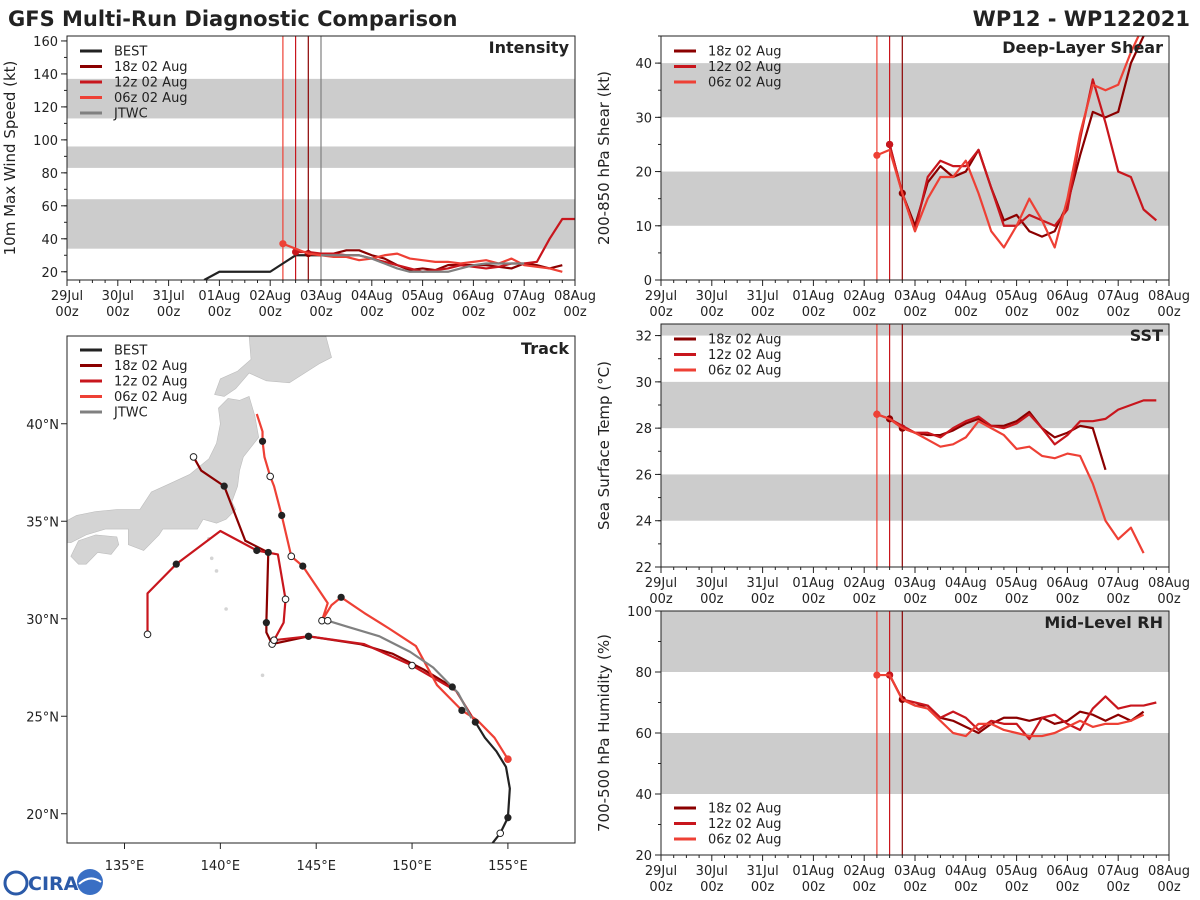  What do you see at coordinates (1067, 583) in the screenshot?
I see `x-tick-label-date: 06Aug` at bounding box center [1067, 583].